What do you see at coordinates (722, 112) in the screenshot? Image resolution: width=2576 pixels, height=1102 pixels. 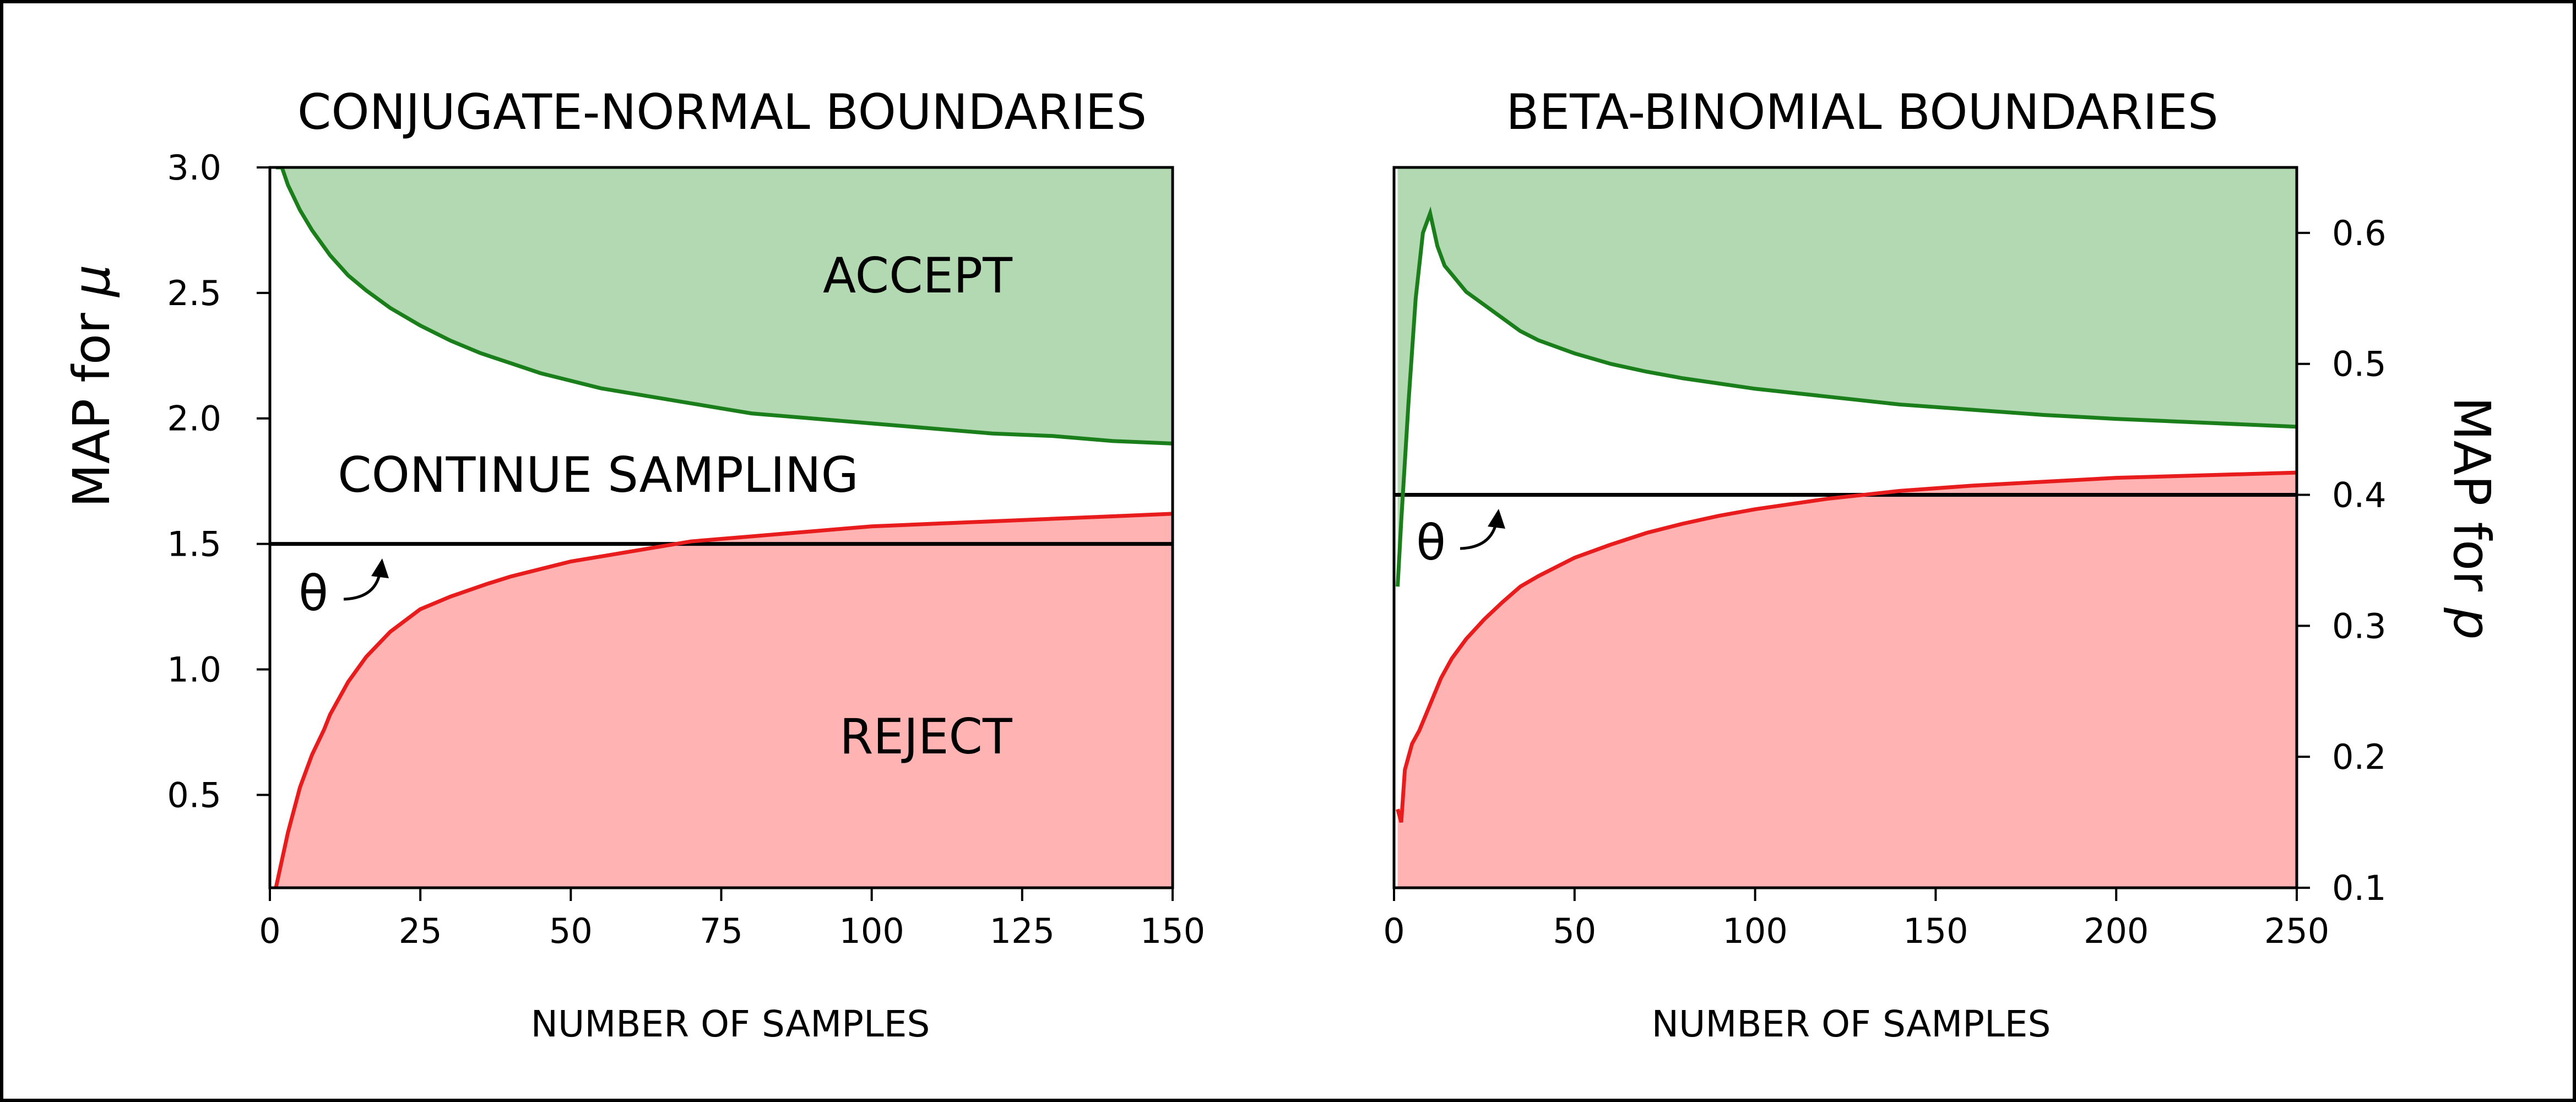 I see `chart-title: CONJUGATE-NORMAL BOUNDARIES` at bounding box center [722, 112].